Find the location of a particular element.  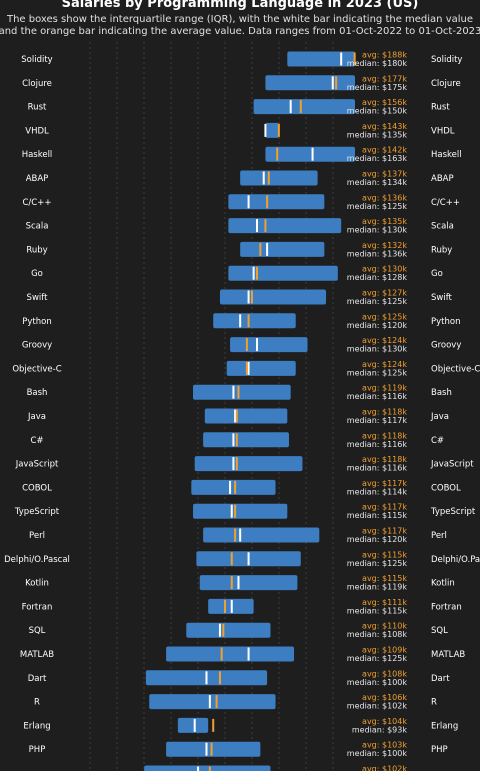

language-label-right: Java is located at coordinates (439, 417).